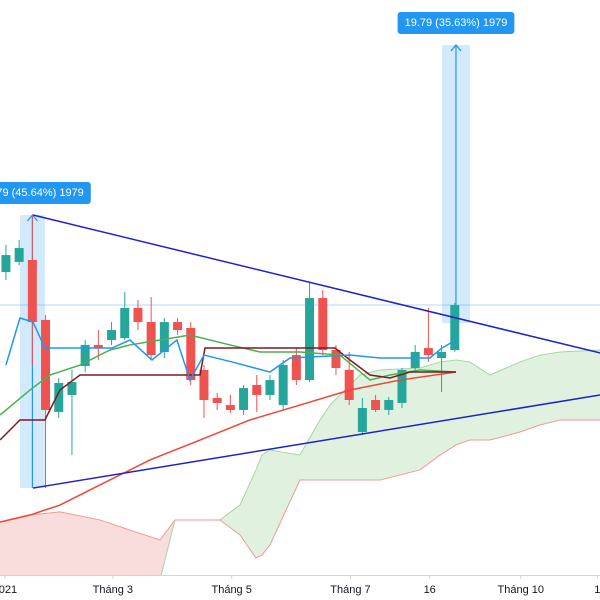 Image resolution: width=600 pixels, height=600 pixels. I want to click on x-tick-label: Tháng 7, so click(350, 590).